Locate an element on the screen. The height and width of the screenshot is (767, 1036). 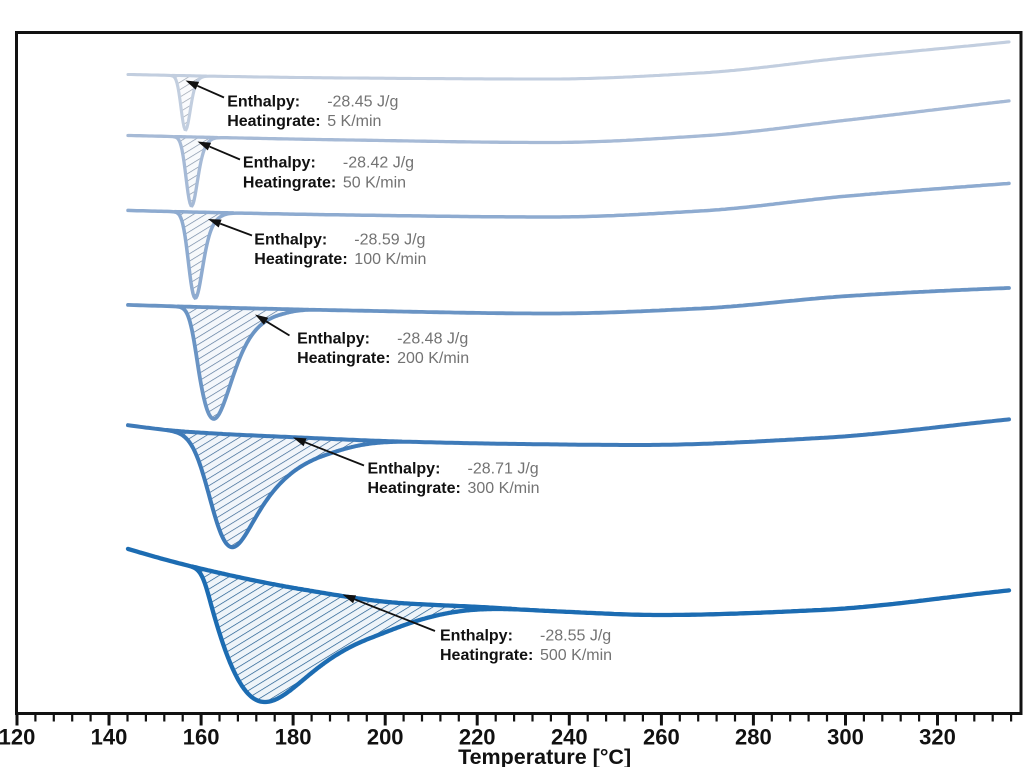
svg-text: 320 is located at coordinates (937, 737).